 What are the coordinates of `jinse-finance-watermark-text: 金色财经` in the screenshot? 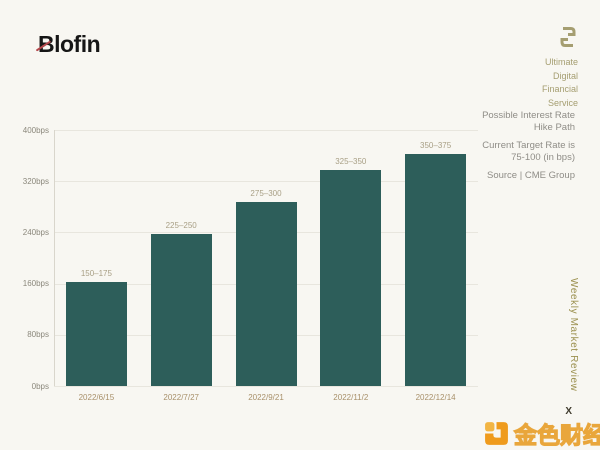 It's located at (556, 434).